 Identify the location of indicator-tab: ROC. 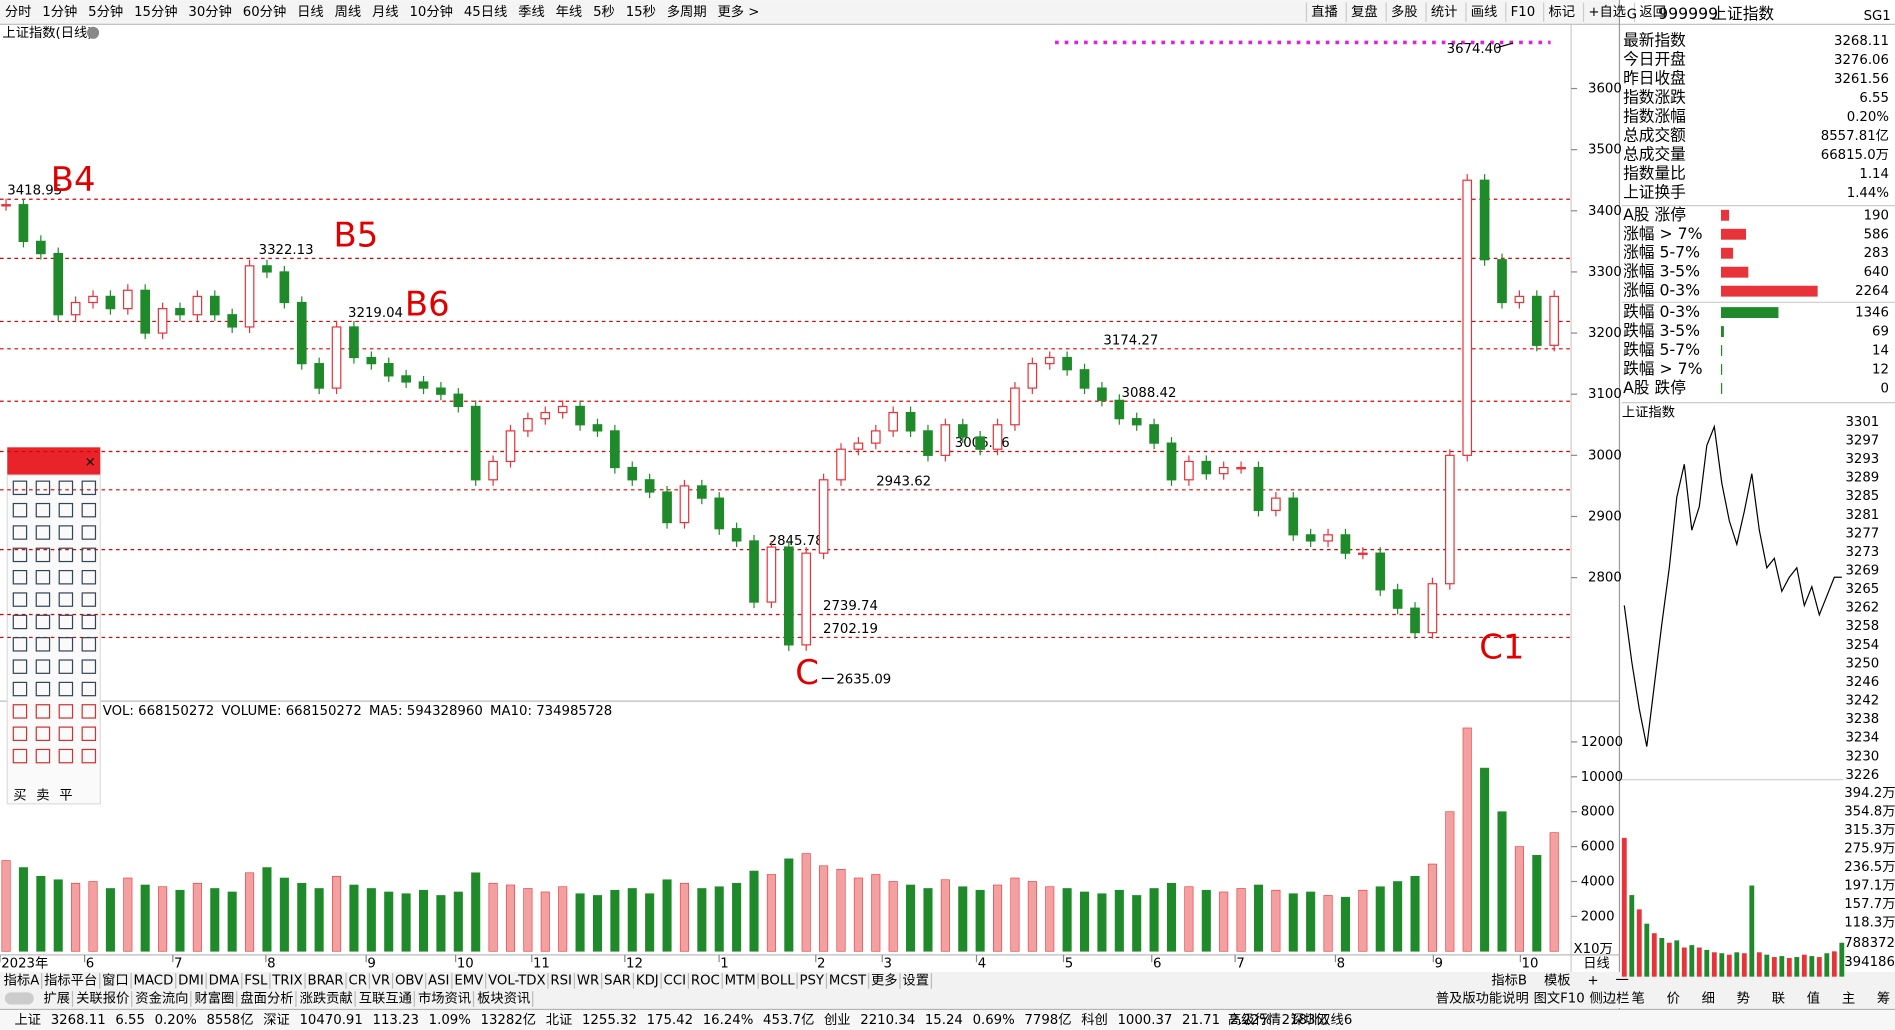
(705, 980).